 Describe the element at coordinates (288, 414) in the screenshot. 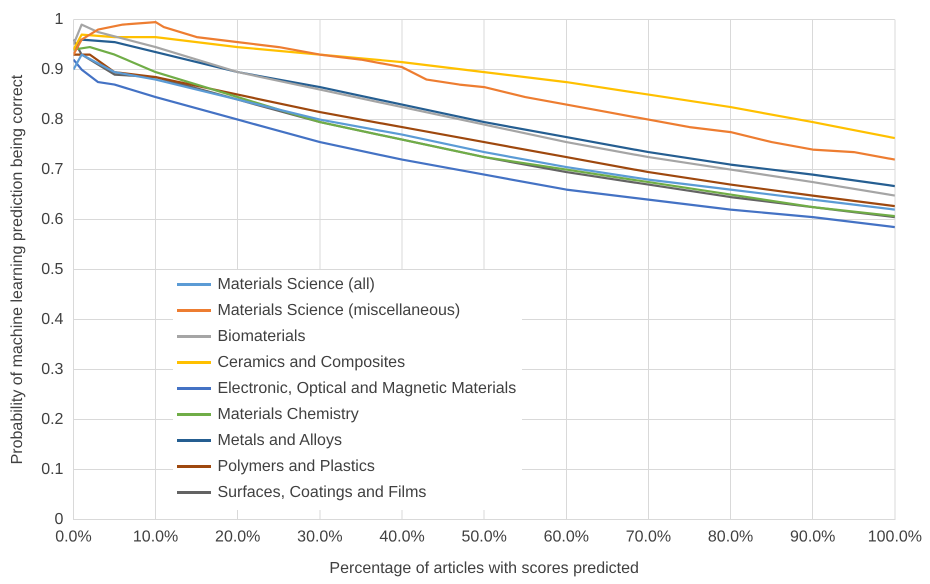

I see `legend-label: Materials Chemistry` at that location.